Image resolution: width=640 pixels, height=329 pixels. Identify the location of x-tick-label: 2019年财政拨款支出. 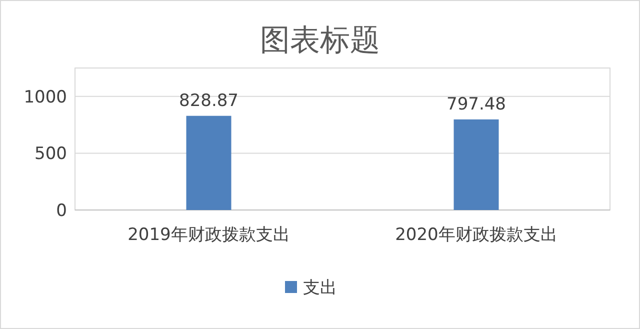
(209, 235).